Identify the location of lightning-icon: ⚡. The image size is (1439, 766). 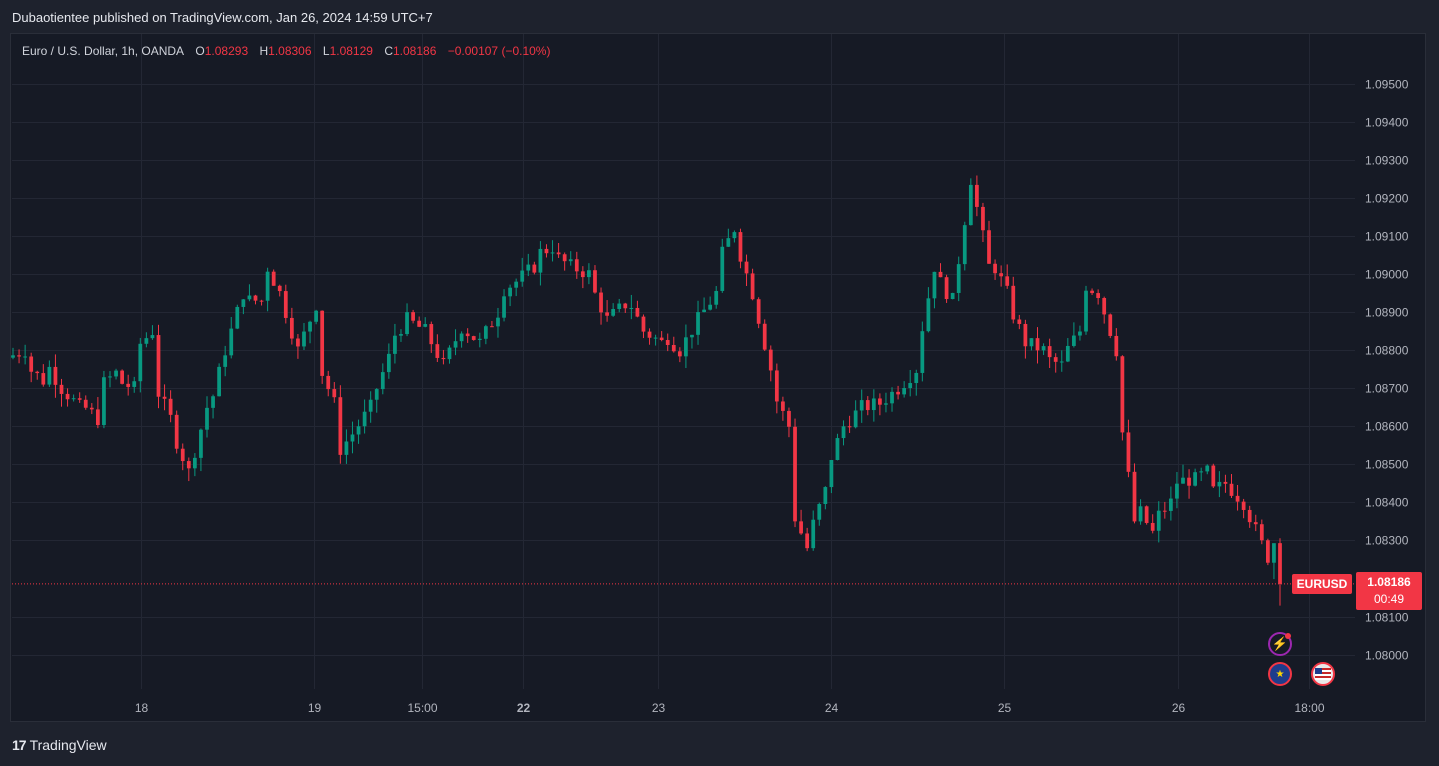
(1280, 644).